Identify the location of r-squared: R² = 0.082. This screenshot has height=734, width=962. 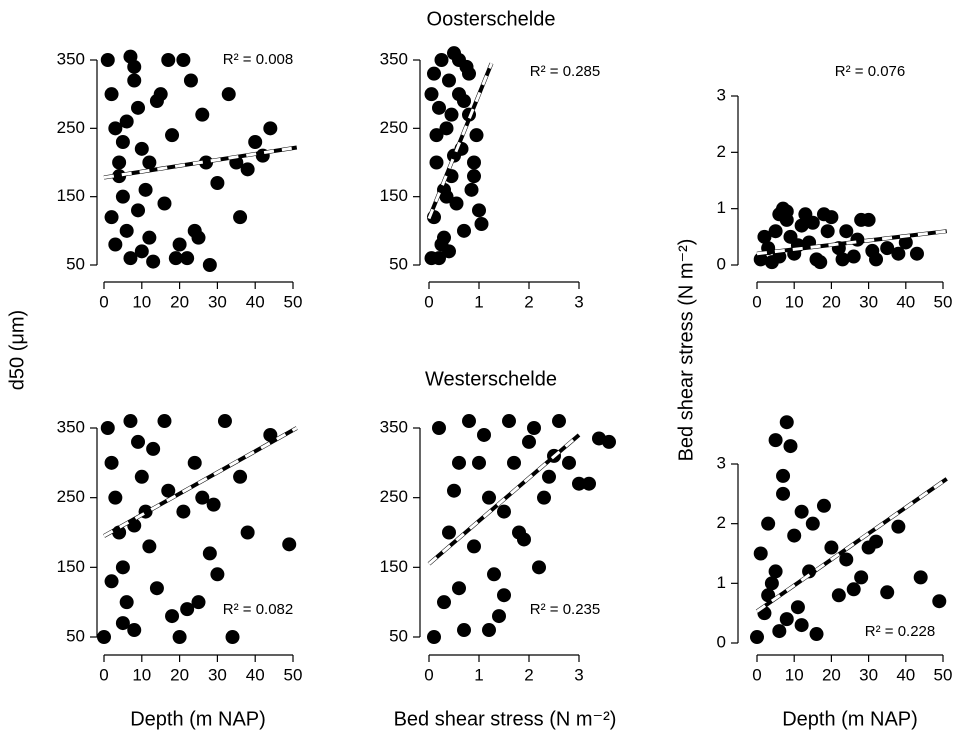
(258, 609).